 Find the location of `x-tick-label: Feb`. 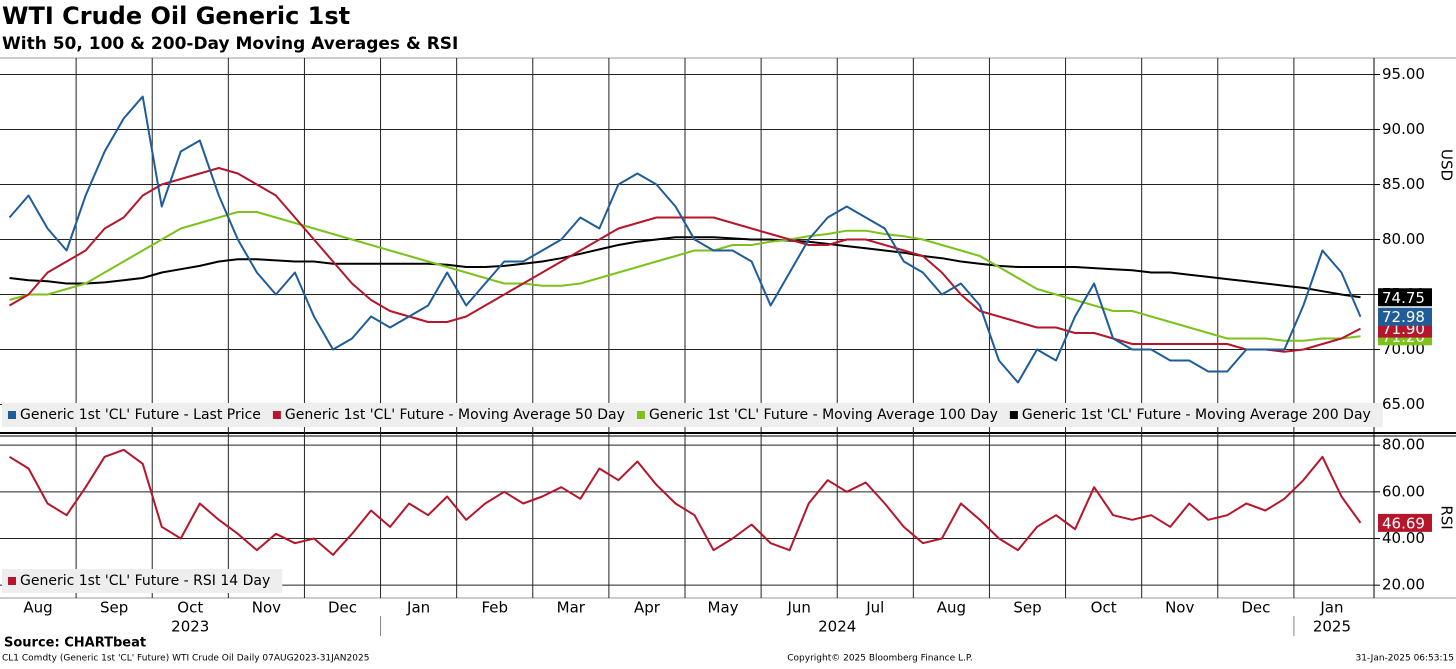

x-tick-label: Feb is located at coordinates (494, 608).